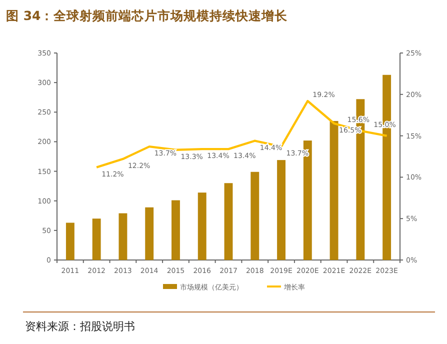 The width and height of the screenshot is (447, 344). What do you see at coordinates (147, 15) in the screenshot?
I see `chart-title: 图 34：全球射频前端芯片市场规模持续快速增长` at bounding box center [147, 15].